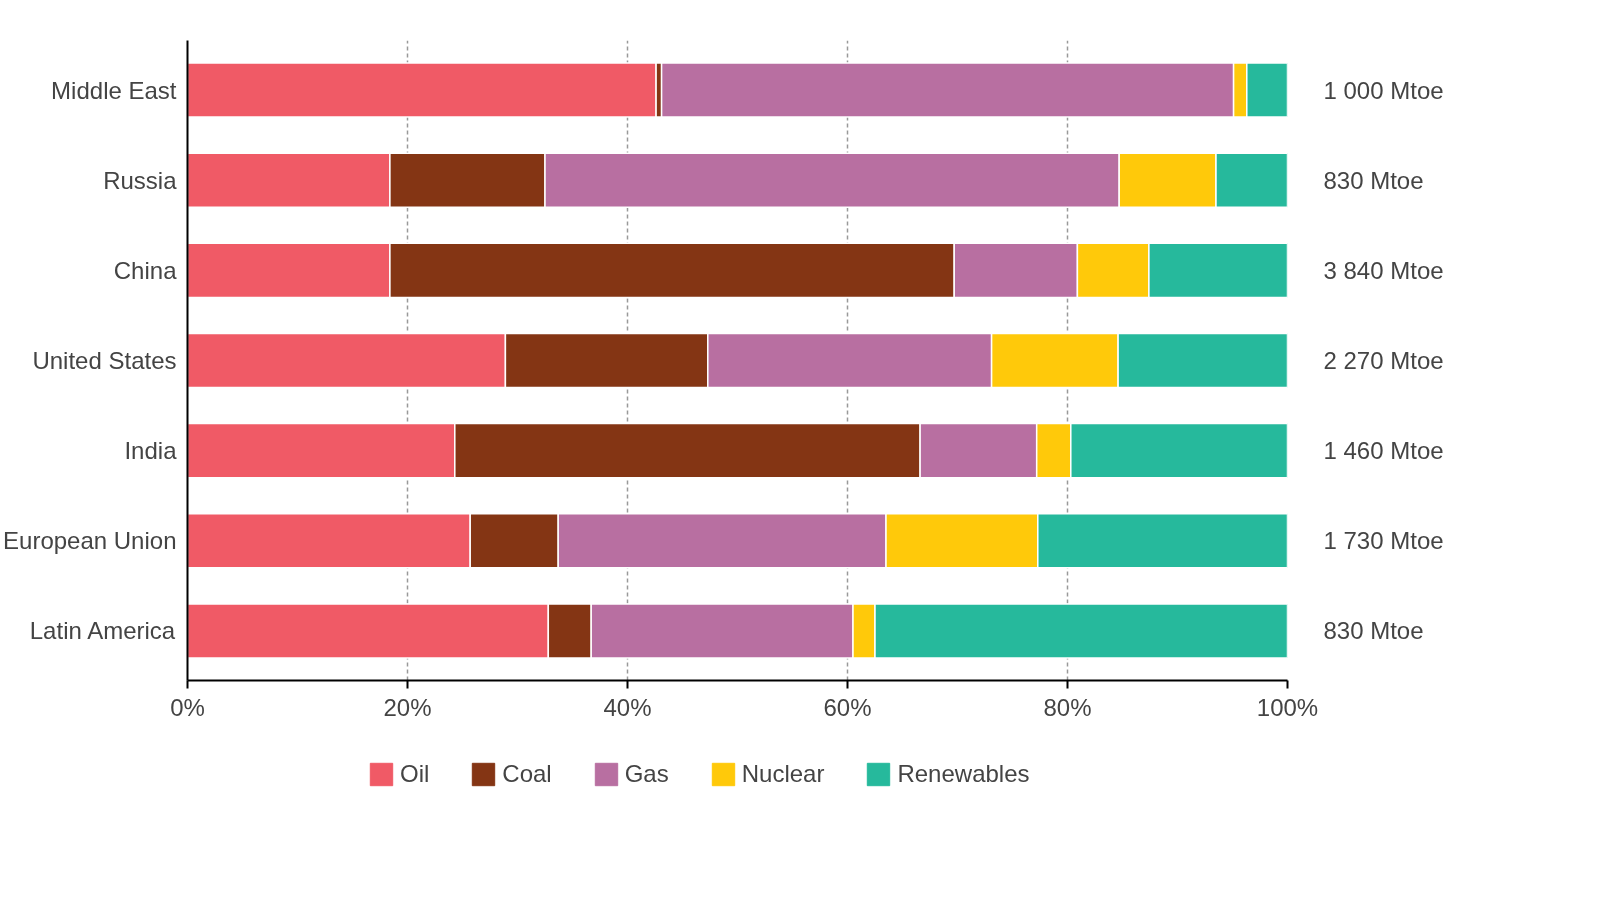 This screenshot has width=1618, height=899. I want to click on x-tick-label: 100%, so click(1287, 707).